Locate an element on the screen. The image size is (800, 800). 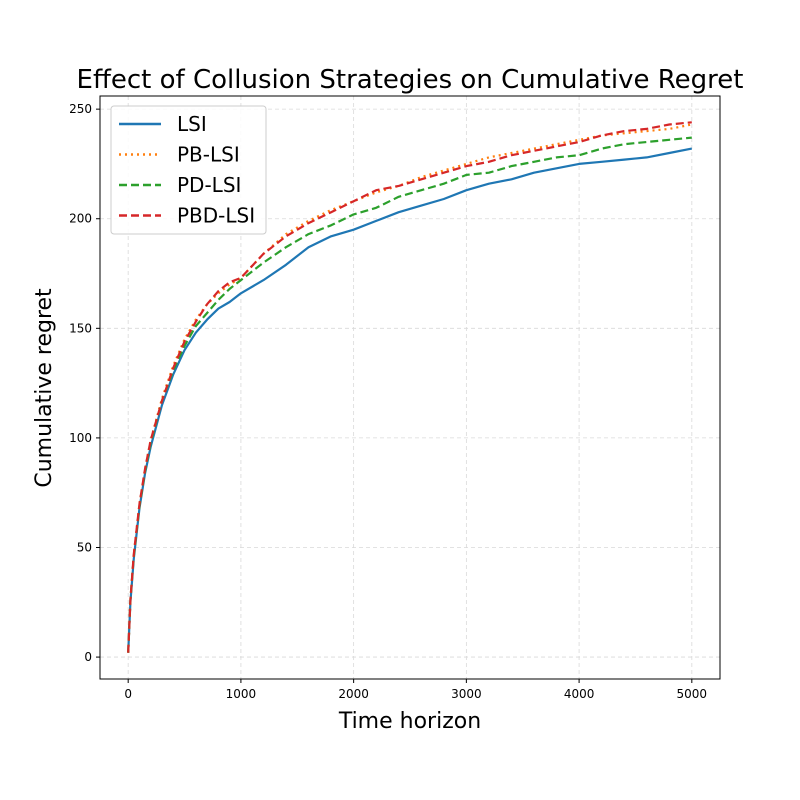
legend-box is located at coordinates (188, 170).